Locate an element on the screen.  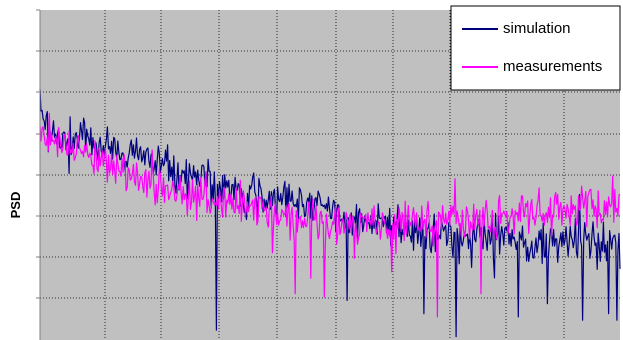
y-axis-label: PSD is located at coordinates (15, 205).